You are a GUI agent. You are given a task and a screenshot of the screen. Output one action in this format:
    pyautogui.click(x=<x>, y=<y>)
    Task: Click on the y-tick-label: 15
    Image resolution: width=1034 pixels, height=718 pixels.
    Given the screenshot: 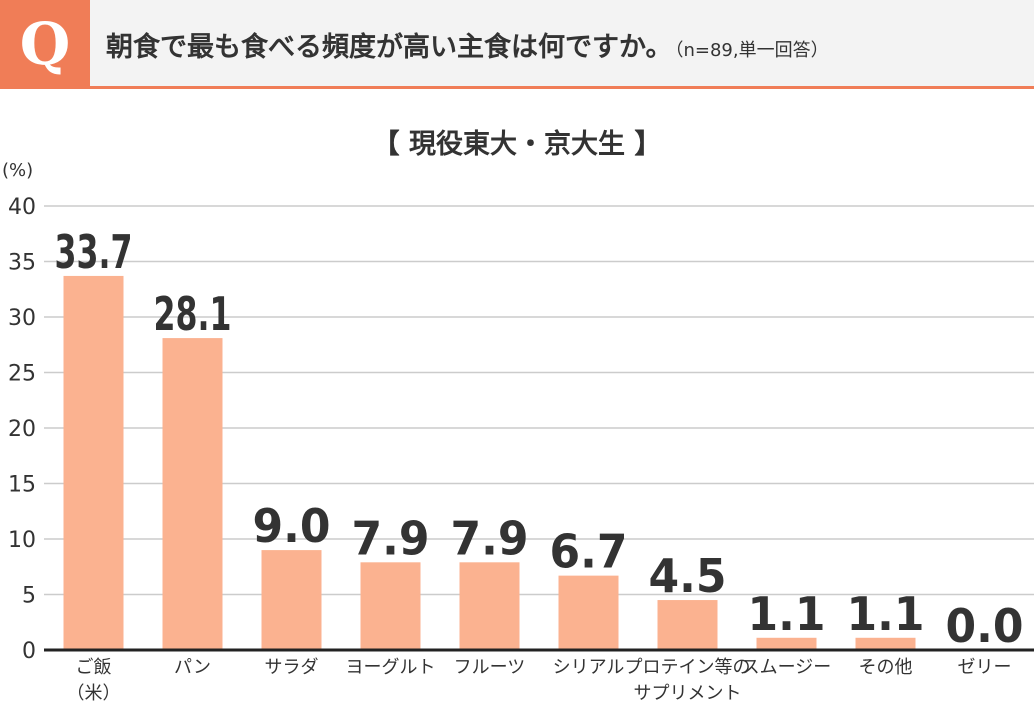 What is the action you would take?
    pyautogui.click(x=22, y=485)
    